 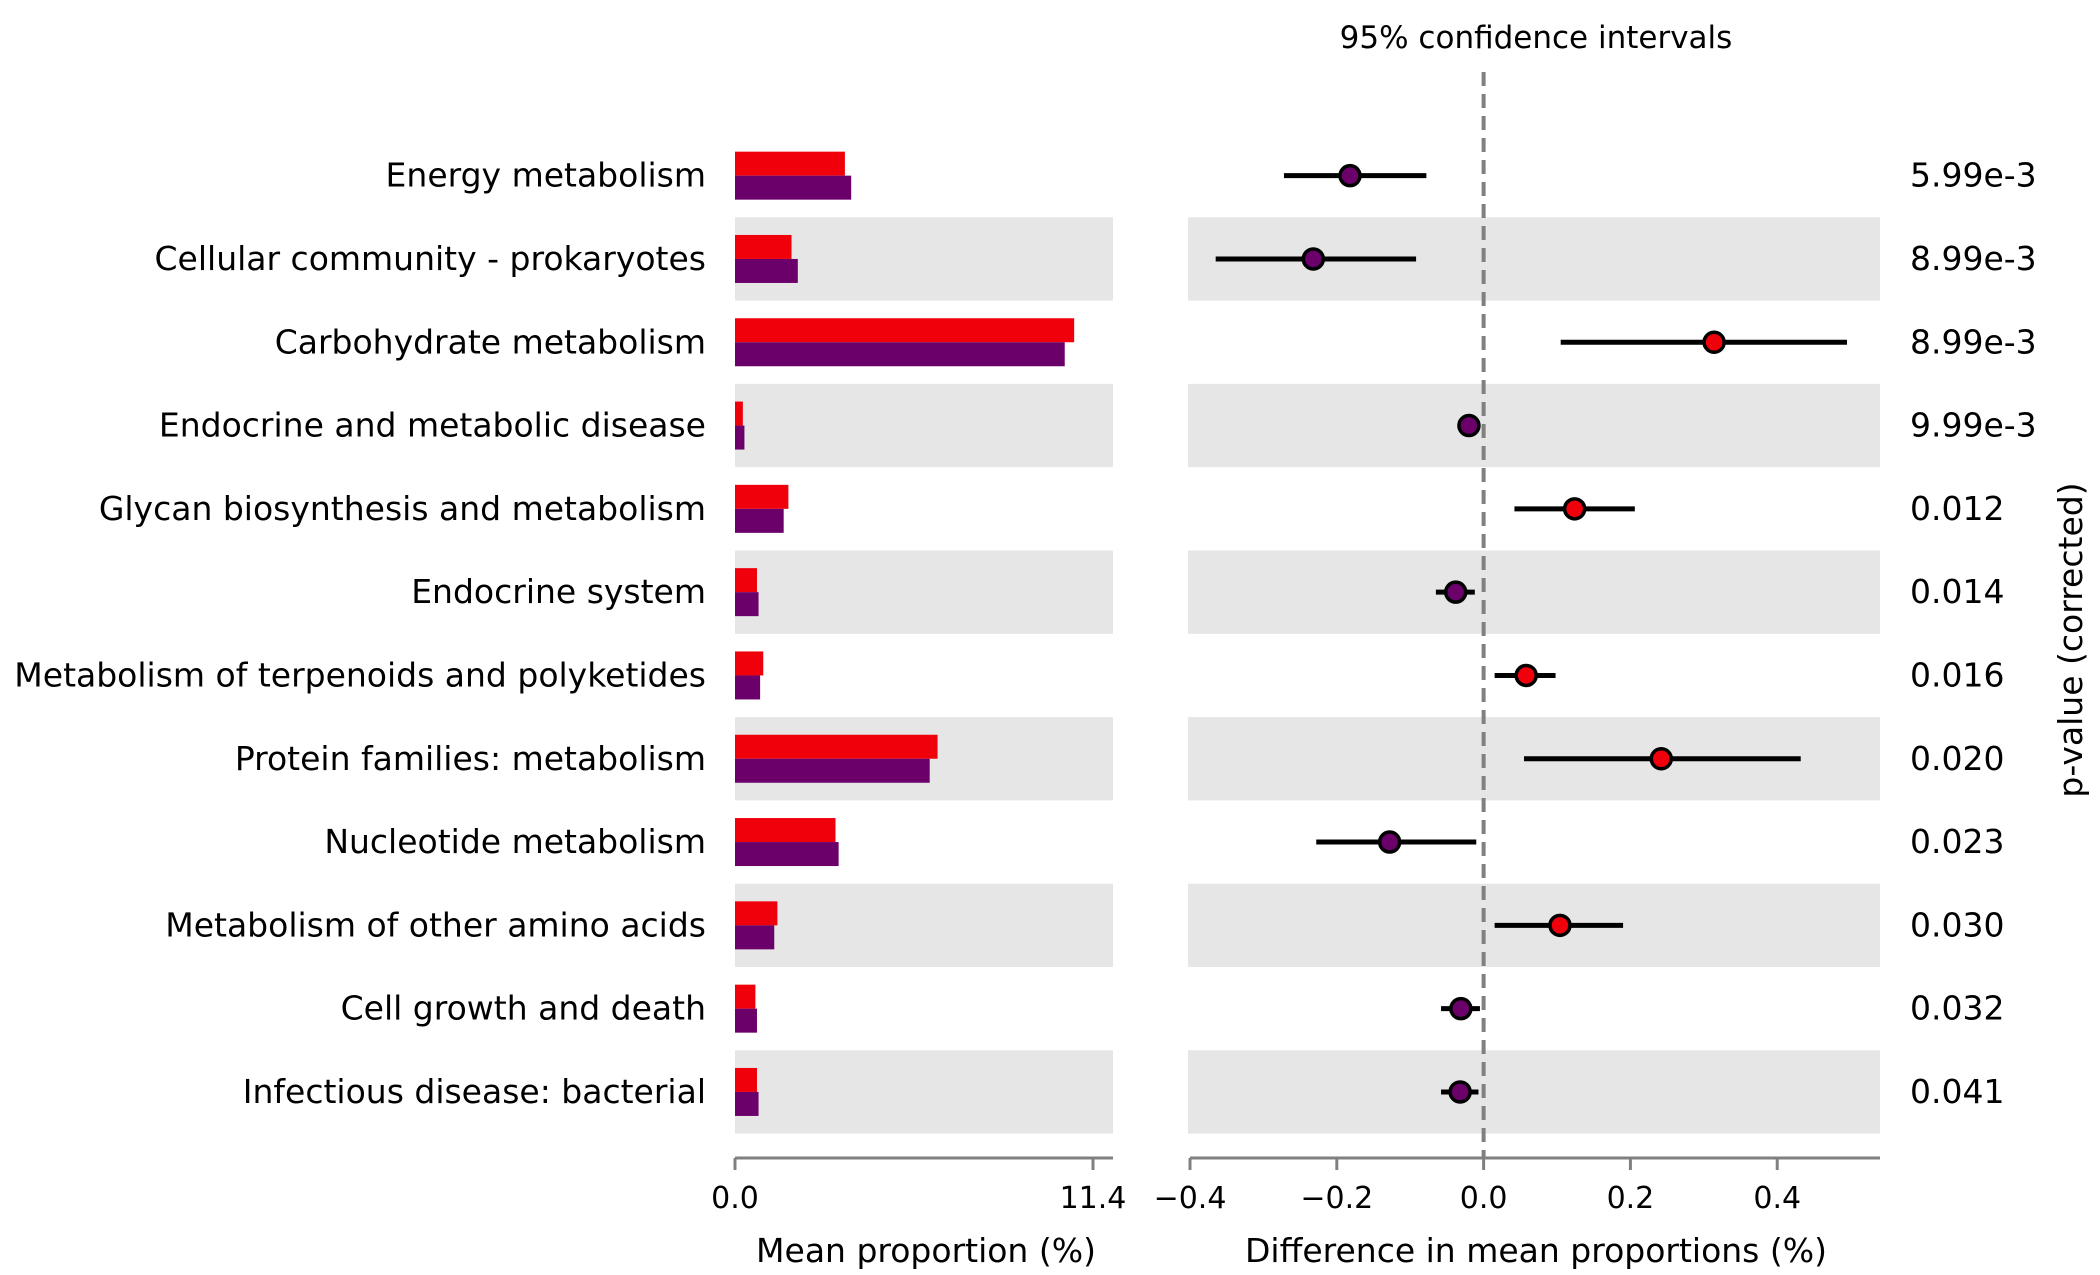 I want to click on p-value: 0.032, so click(x=1957, y=1008).